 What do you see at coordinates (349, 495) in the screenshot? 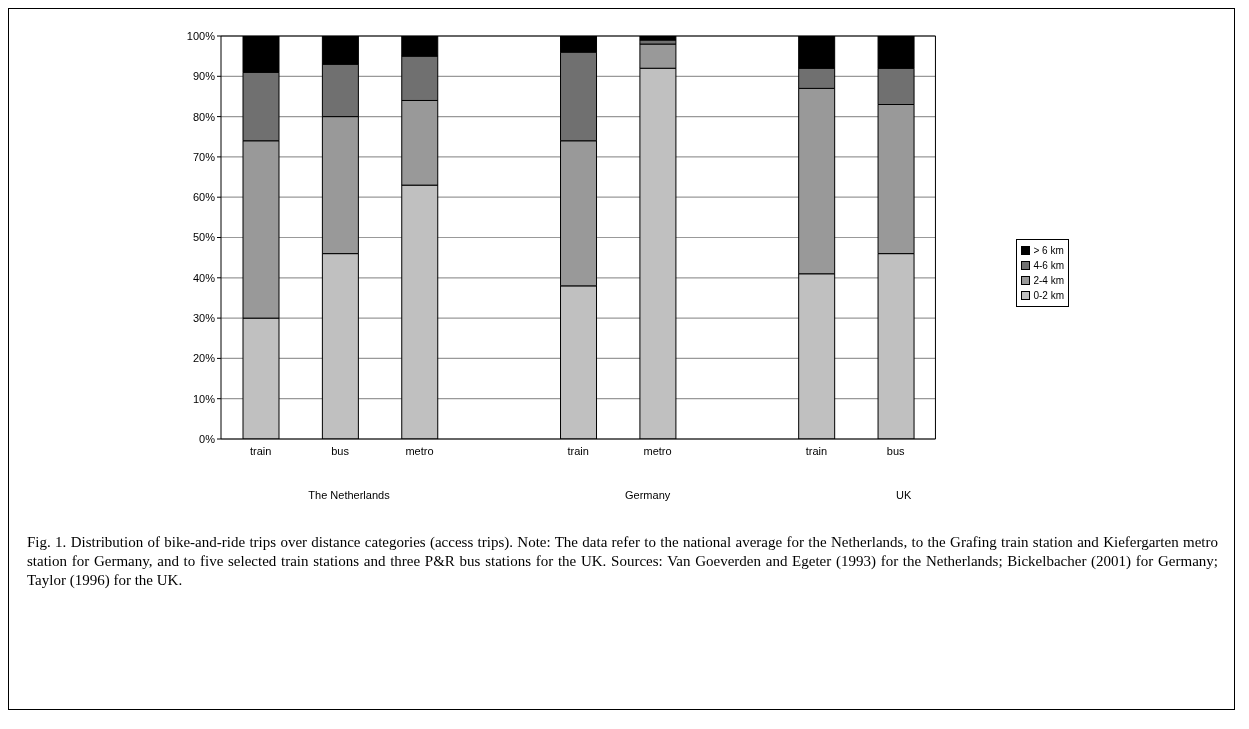
I see `text: The Netherlands` at bounding box center [349, 495].